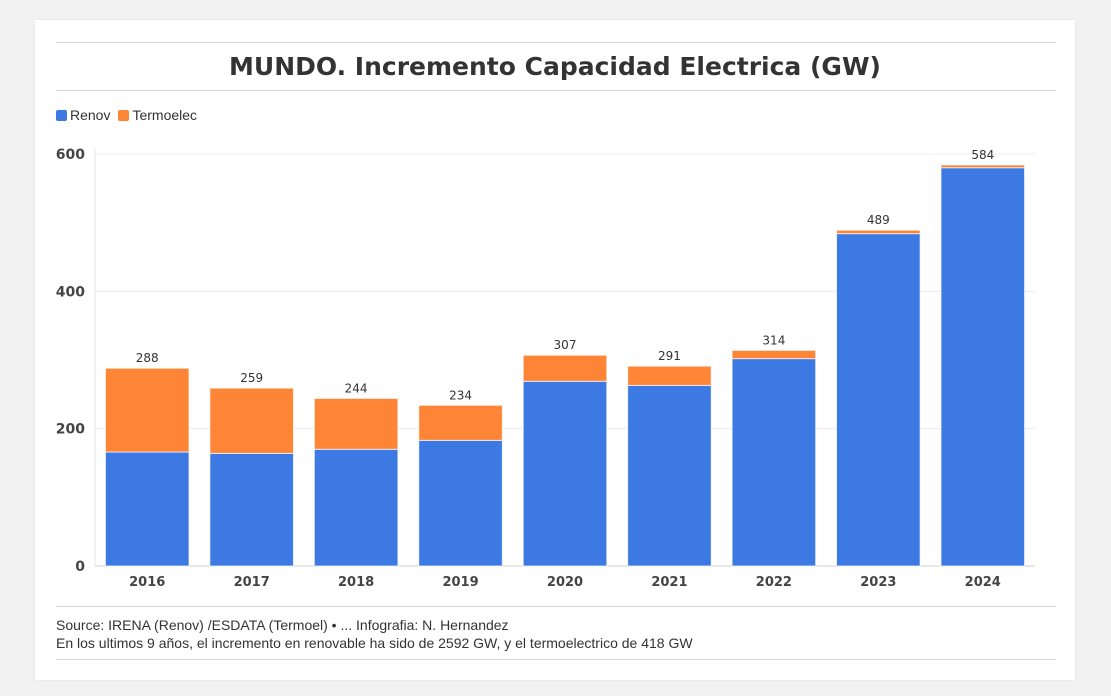 The image size is (1111, 696). What do you see at coordinates (565, 473) in the screenshot?
I see `bar-renov-2020` at bounding box center [565, 473].